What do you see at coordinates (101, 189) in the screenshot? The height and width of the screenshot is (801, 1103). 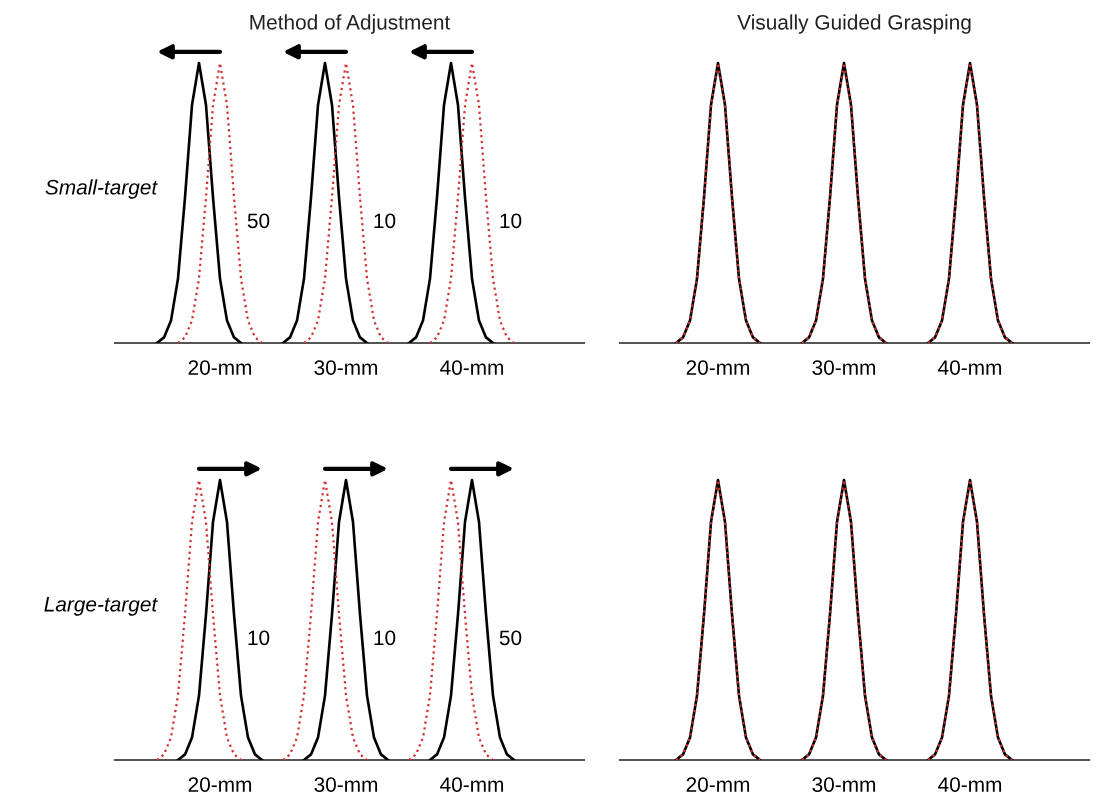 I see `y-axis-title: Small-target` at bounding box center [101, 189].